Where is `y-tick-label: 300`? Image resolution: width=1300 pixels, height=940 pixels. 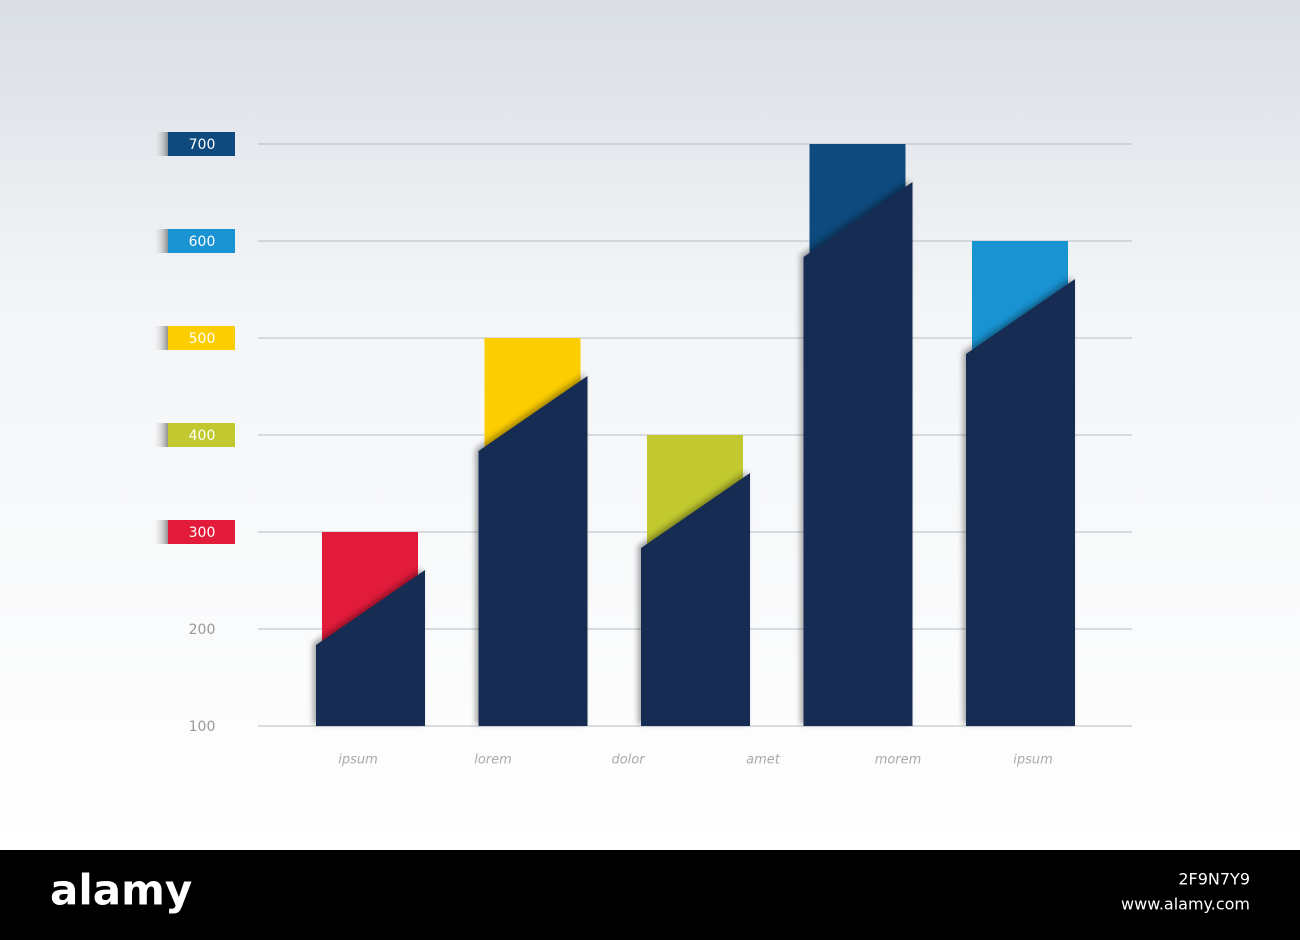
y-tick-label: 300 is located at coordinates (202, 533).